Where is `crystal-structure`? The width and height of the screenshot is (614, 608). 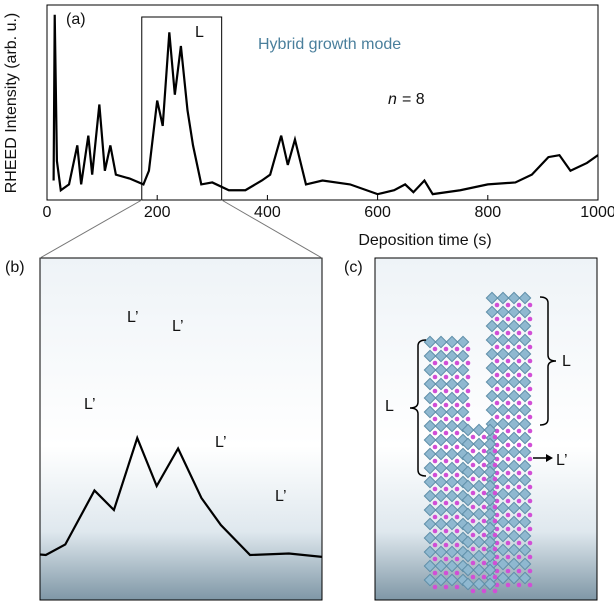 crystal-structure is located at coordinates (478, 442).